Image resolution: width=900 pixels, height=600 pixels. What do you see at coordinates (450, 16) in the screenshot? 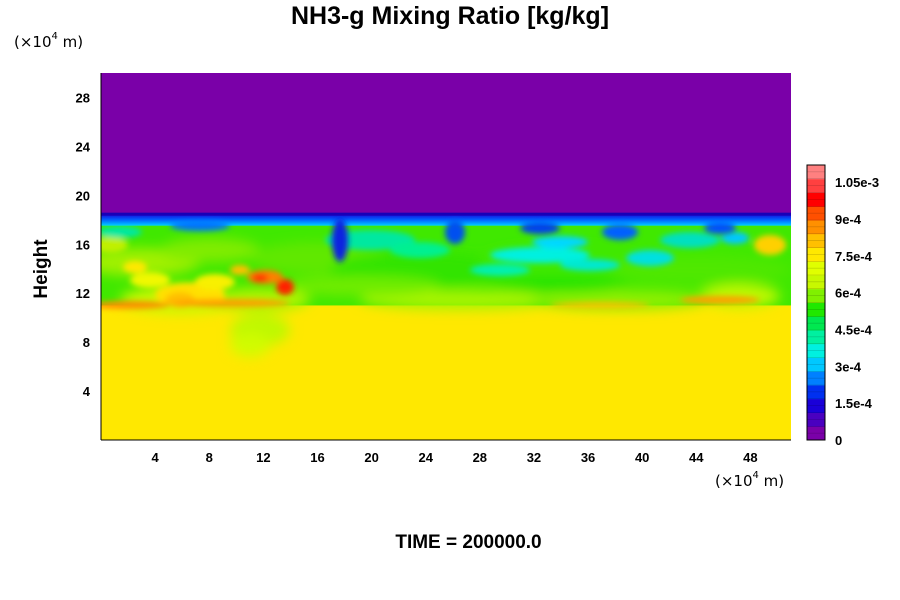
I see `chart-title: NH3-g Mixing Ratio [kg/kg]` at bounding box center [450, 16].